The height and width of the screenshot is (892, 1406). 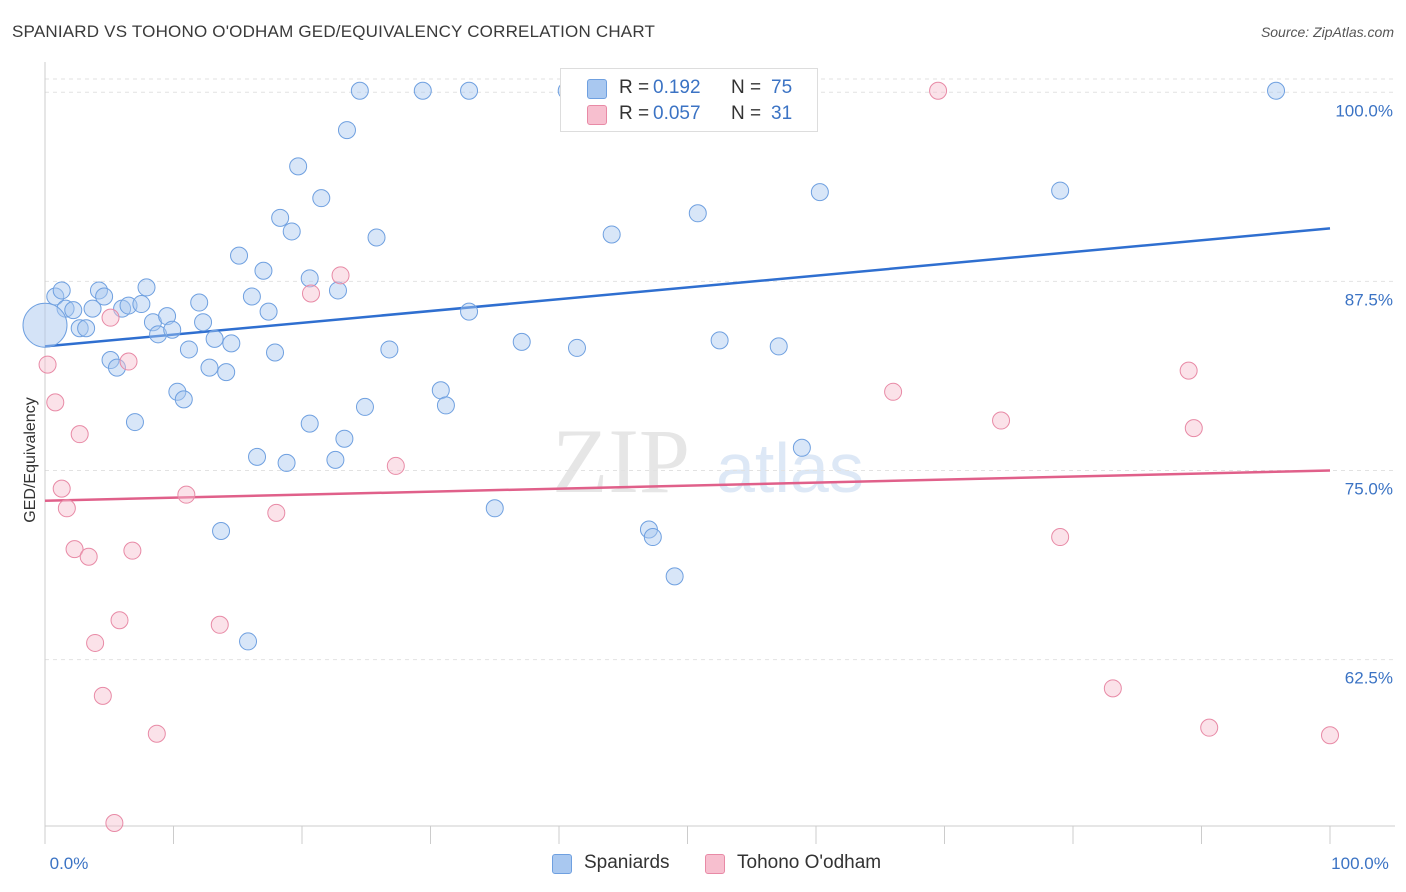 I want to click on y-tick-label: 75.0%, so click(x=1369, y=488).